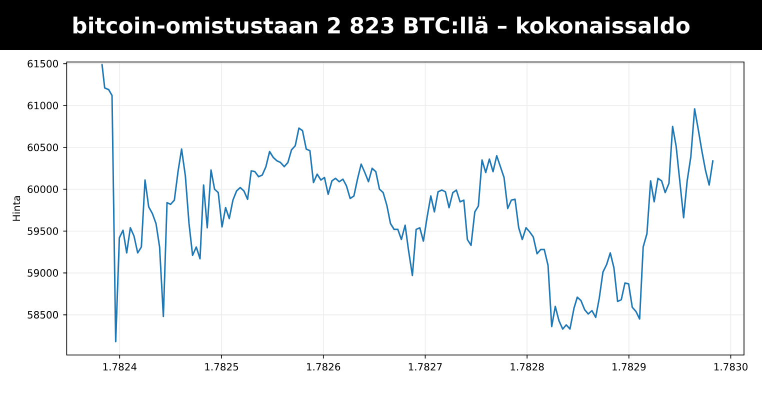  I want to click on y-tick-label: 61500, so click(43, 64).